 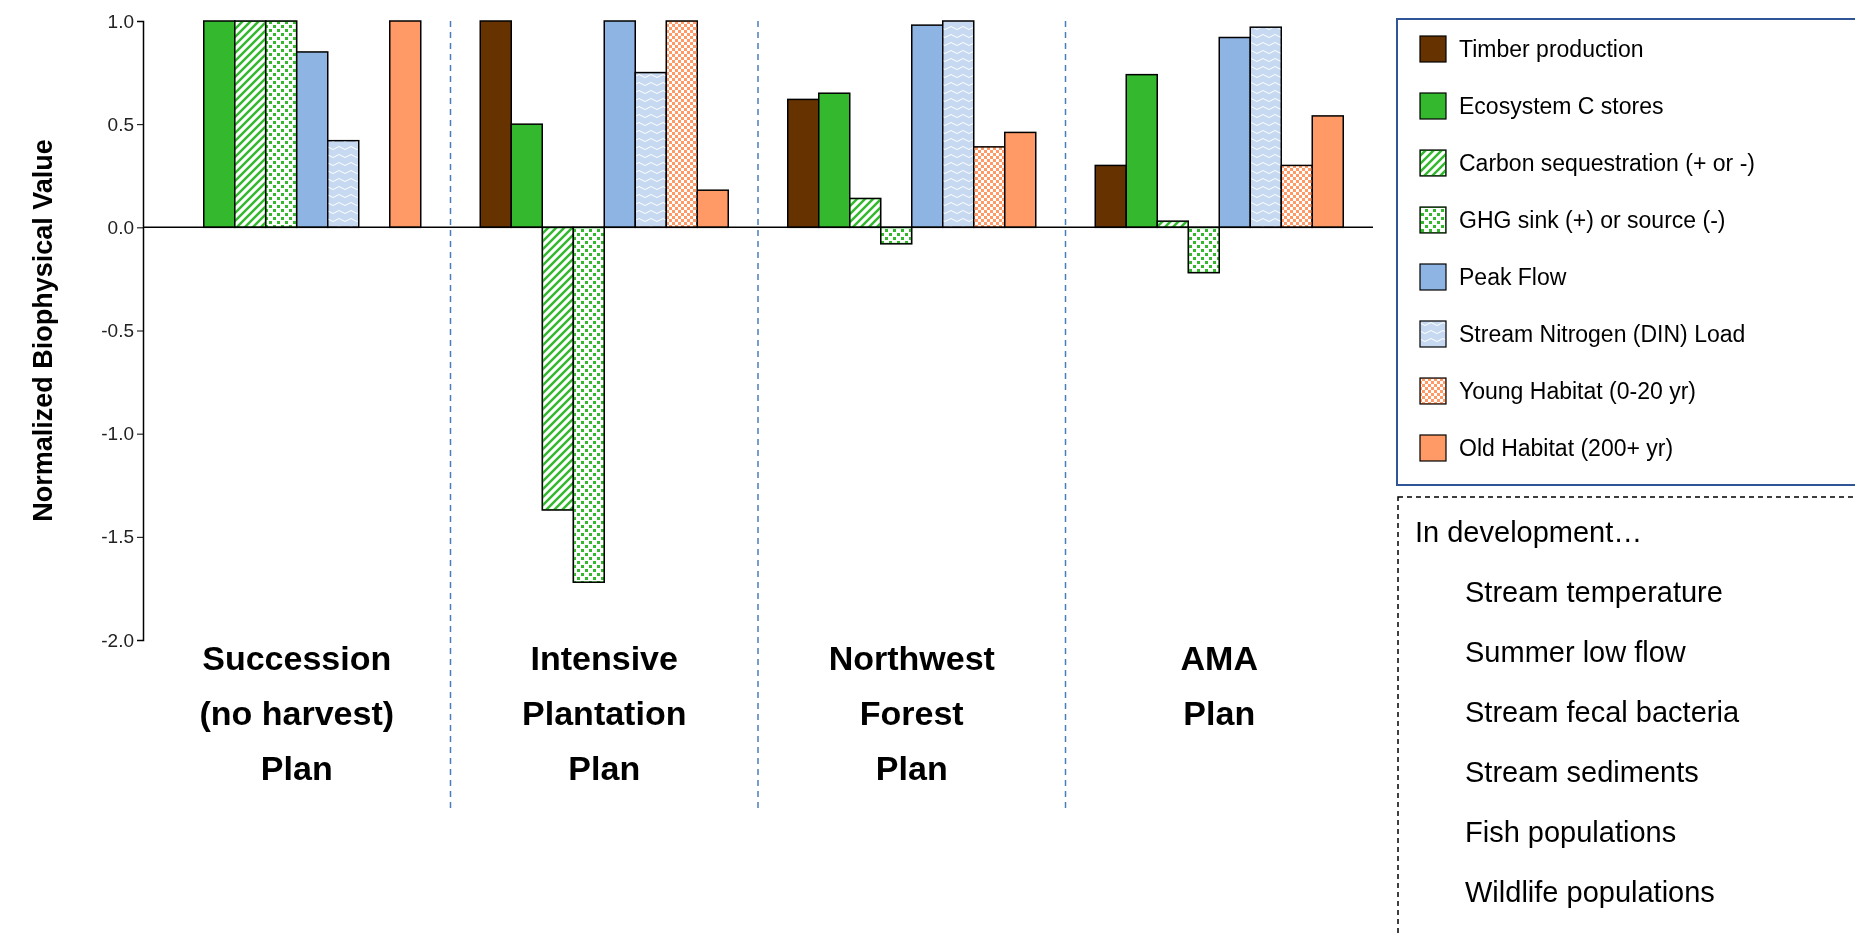 I want to click on y-tick-label: -2.0, so click(x=117, y=640).